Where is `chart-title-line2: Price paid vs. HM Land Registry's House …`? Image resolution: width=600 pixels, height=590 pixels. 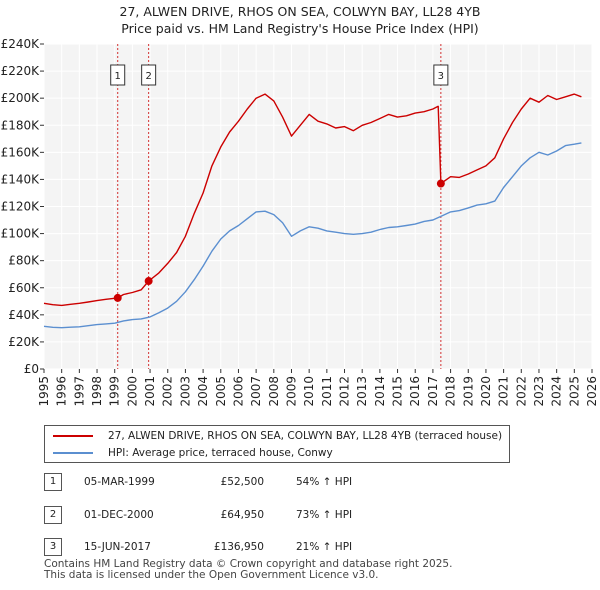
chart-title-line2: Price paid vs. HM Land Registry's House … is located at coordinates (300, 28).